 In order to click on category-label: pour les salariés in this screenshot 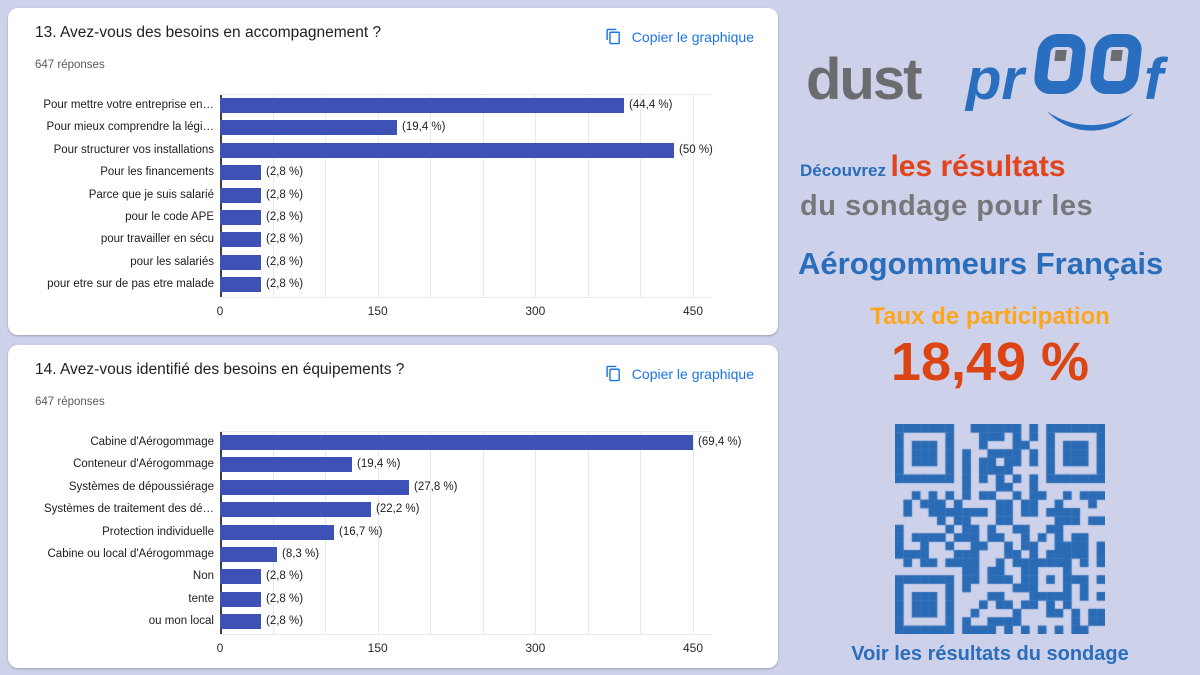, I will do `click(172, 262)`.